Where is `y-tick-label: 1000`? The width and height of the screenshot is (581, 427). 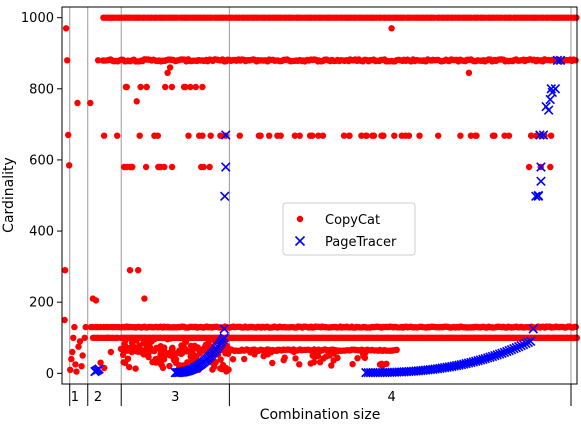
y-tick-label: 1000 is located at coordinates (37, 18).